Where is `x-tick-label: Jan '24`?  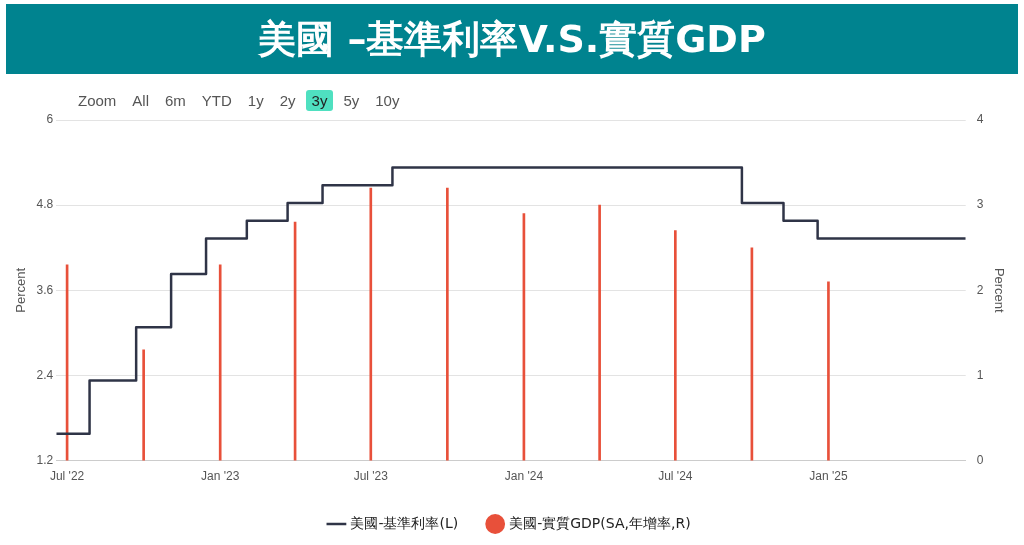 x-tick-label: Jan '24 is located at coordinates (524, 476).